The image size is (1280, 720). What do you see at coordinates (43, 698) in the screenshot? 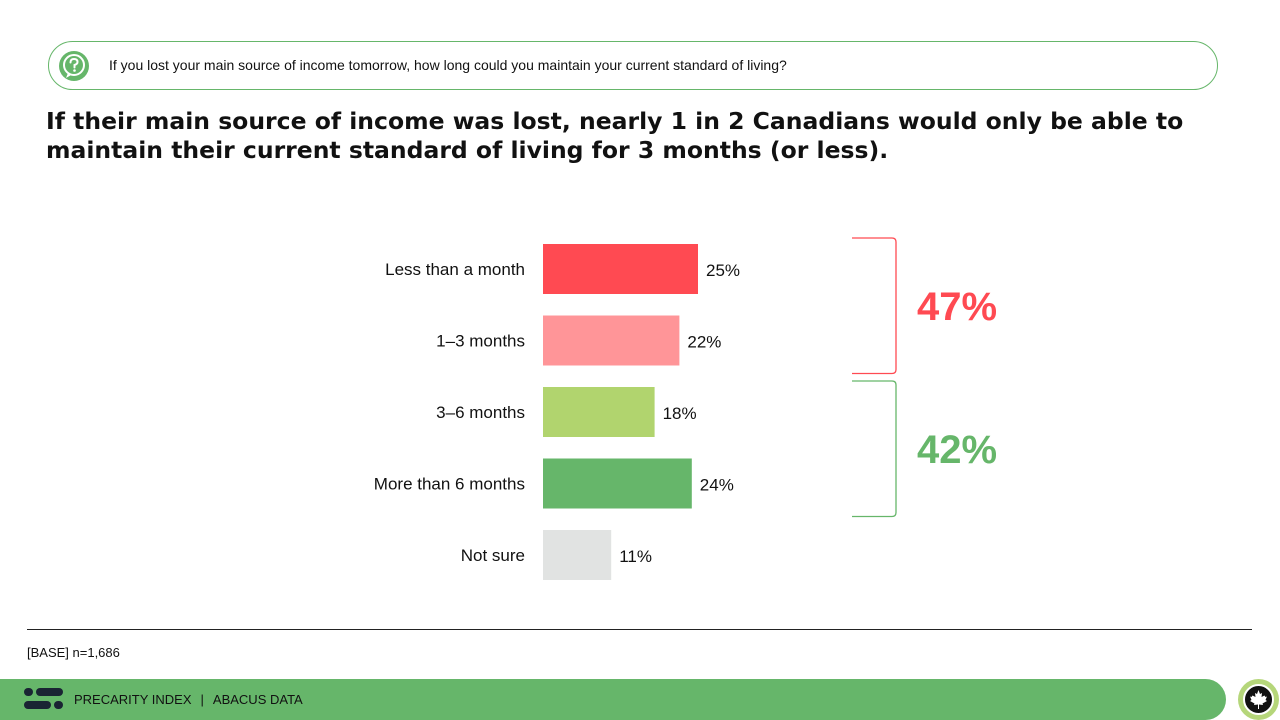
I see `abacus-logo-icon` at bounding box center [43, 698].